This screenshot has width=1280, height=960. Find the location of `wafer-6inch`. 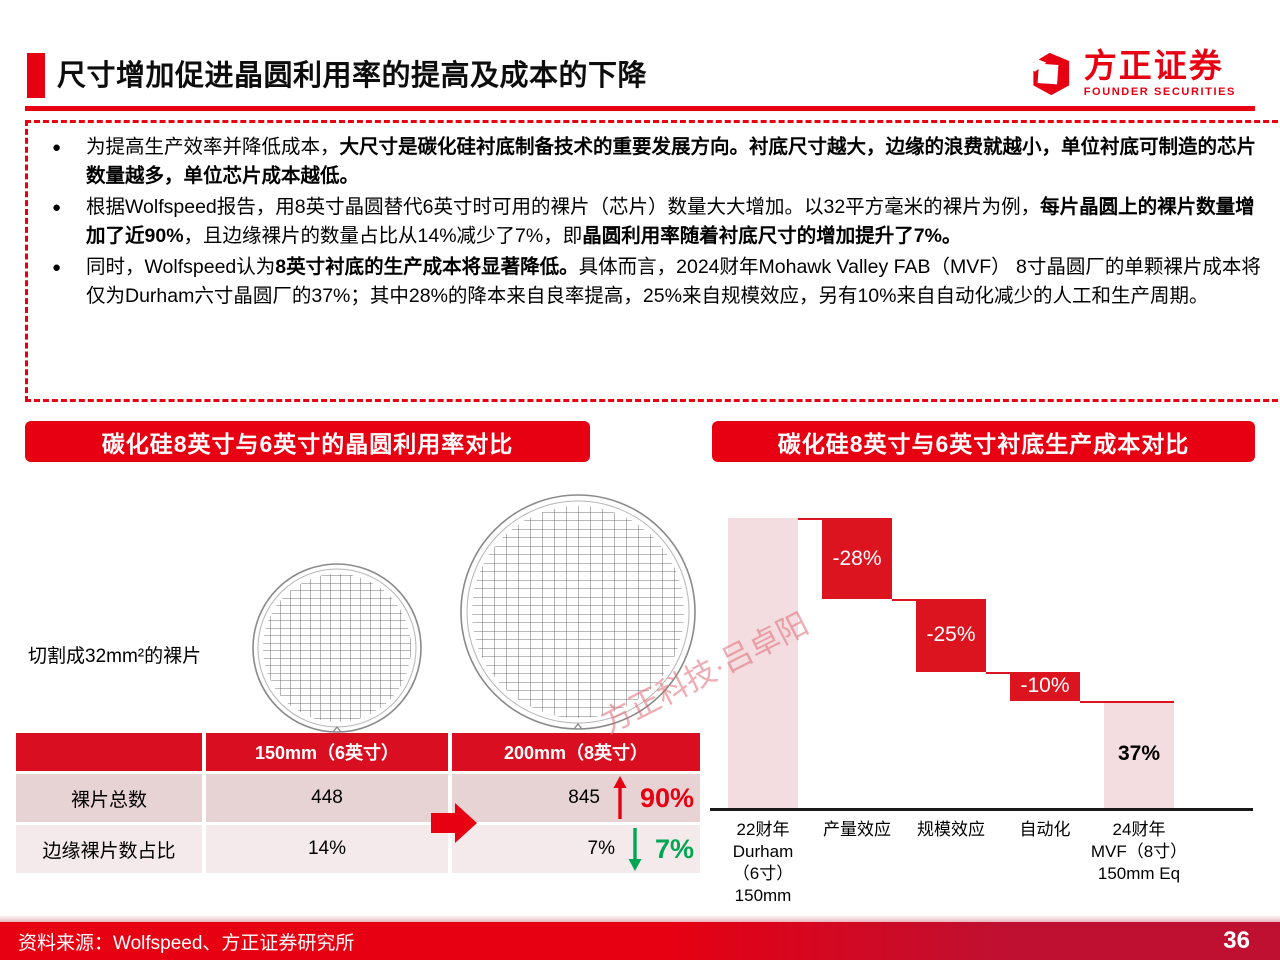

wafer-6inch is located at coordinates (337, 648).